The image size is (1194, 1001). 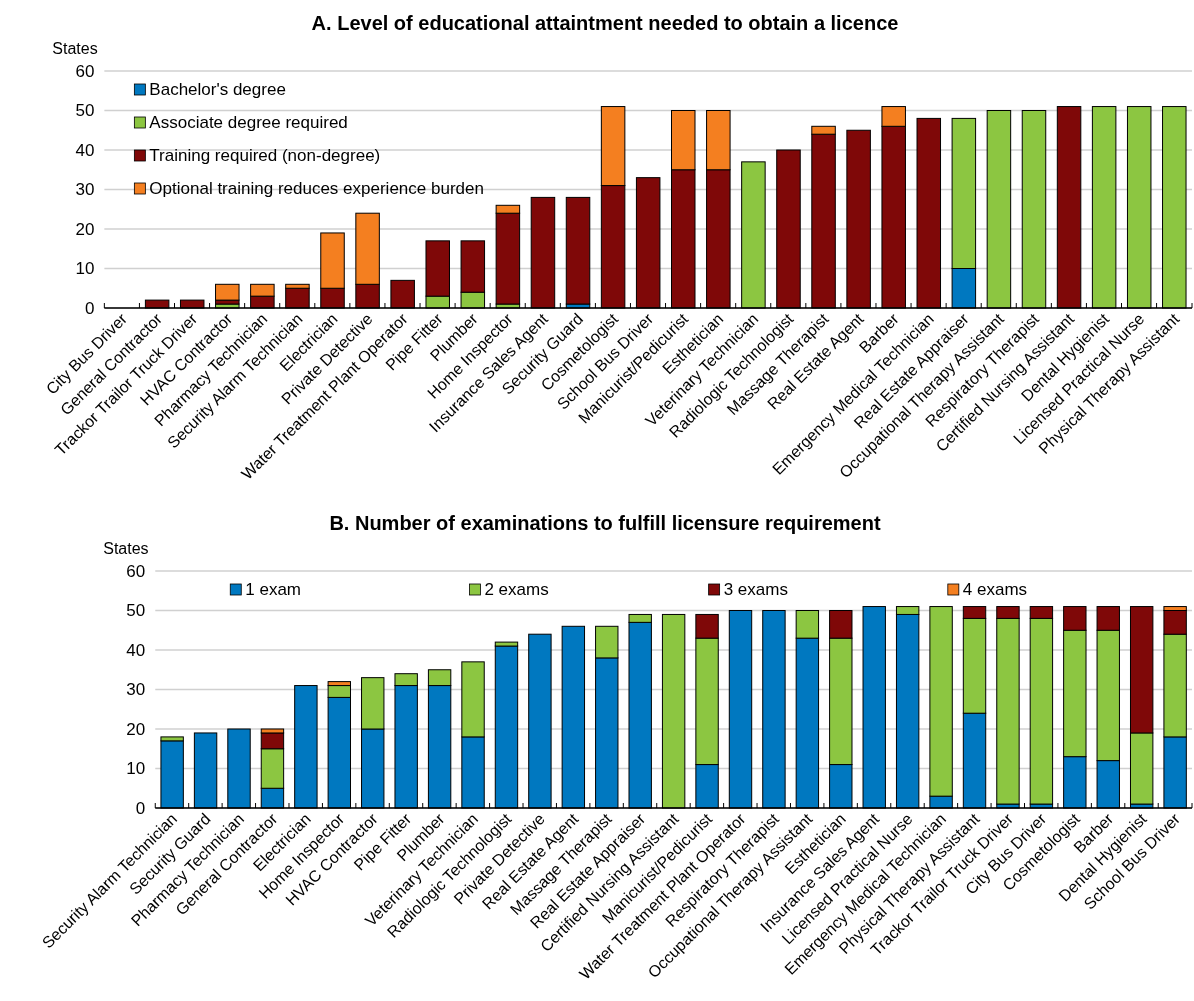 What do you see at coordinates (273, 589) in the screenshot?
I see `legend-label: 1 exam` at bounding box center [273, 589].